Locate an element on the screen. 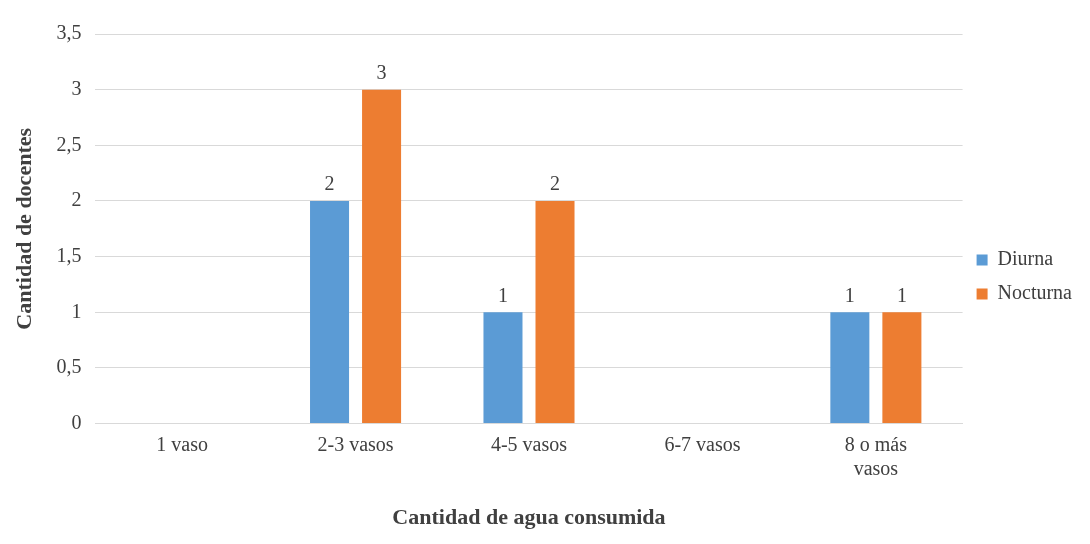 This screenshot has width=1090, height=544. y-tick-label: 2 is located at coordinates (76, 199).